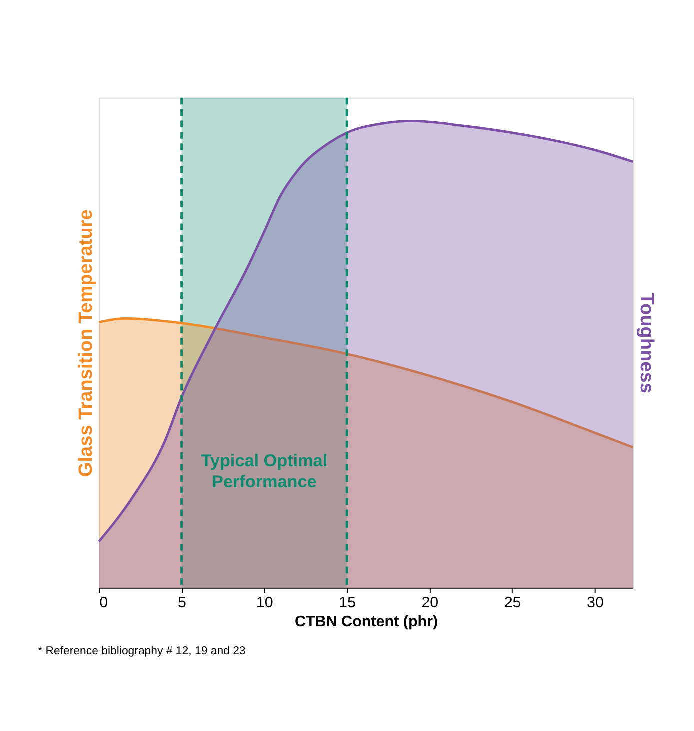 This screenshot has height=731, width=694. Describe the element at coordinates (430, 603) in the screenshot. I see `x-tick-label: 20` at that location.